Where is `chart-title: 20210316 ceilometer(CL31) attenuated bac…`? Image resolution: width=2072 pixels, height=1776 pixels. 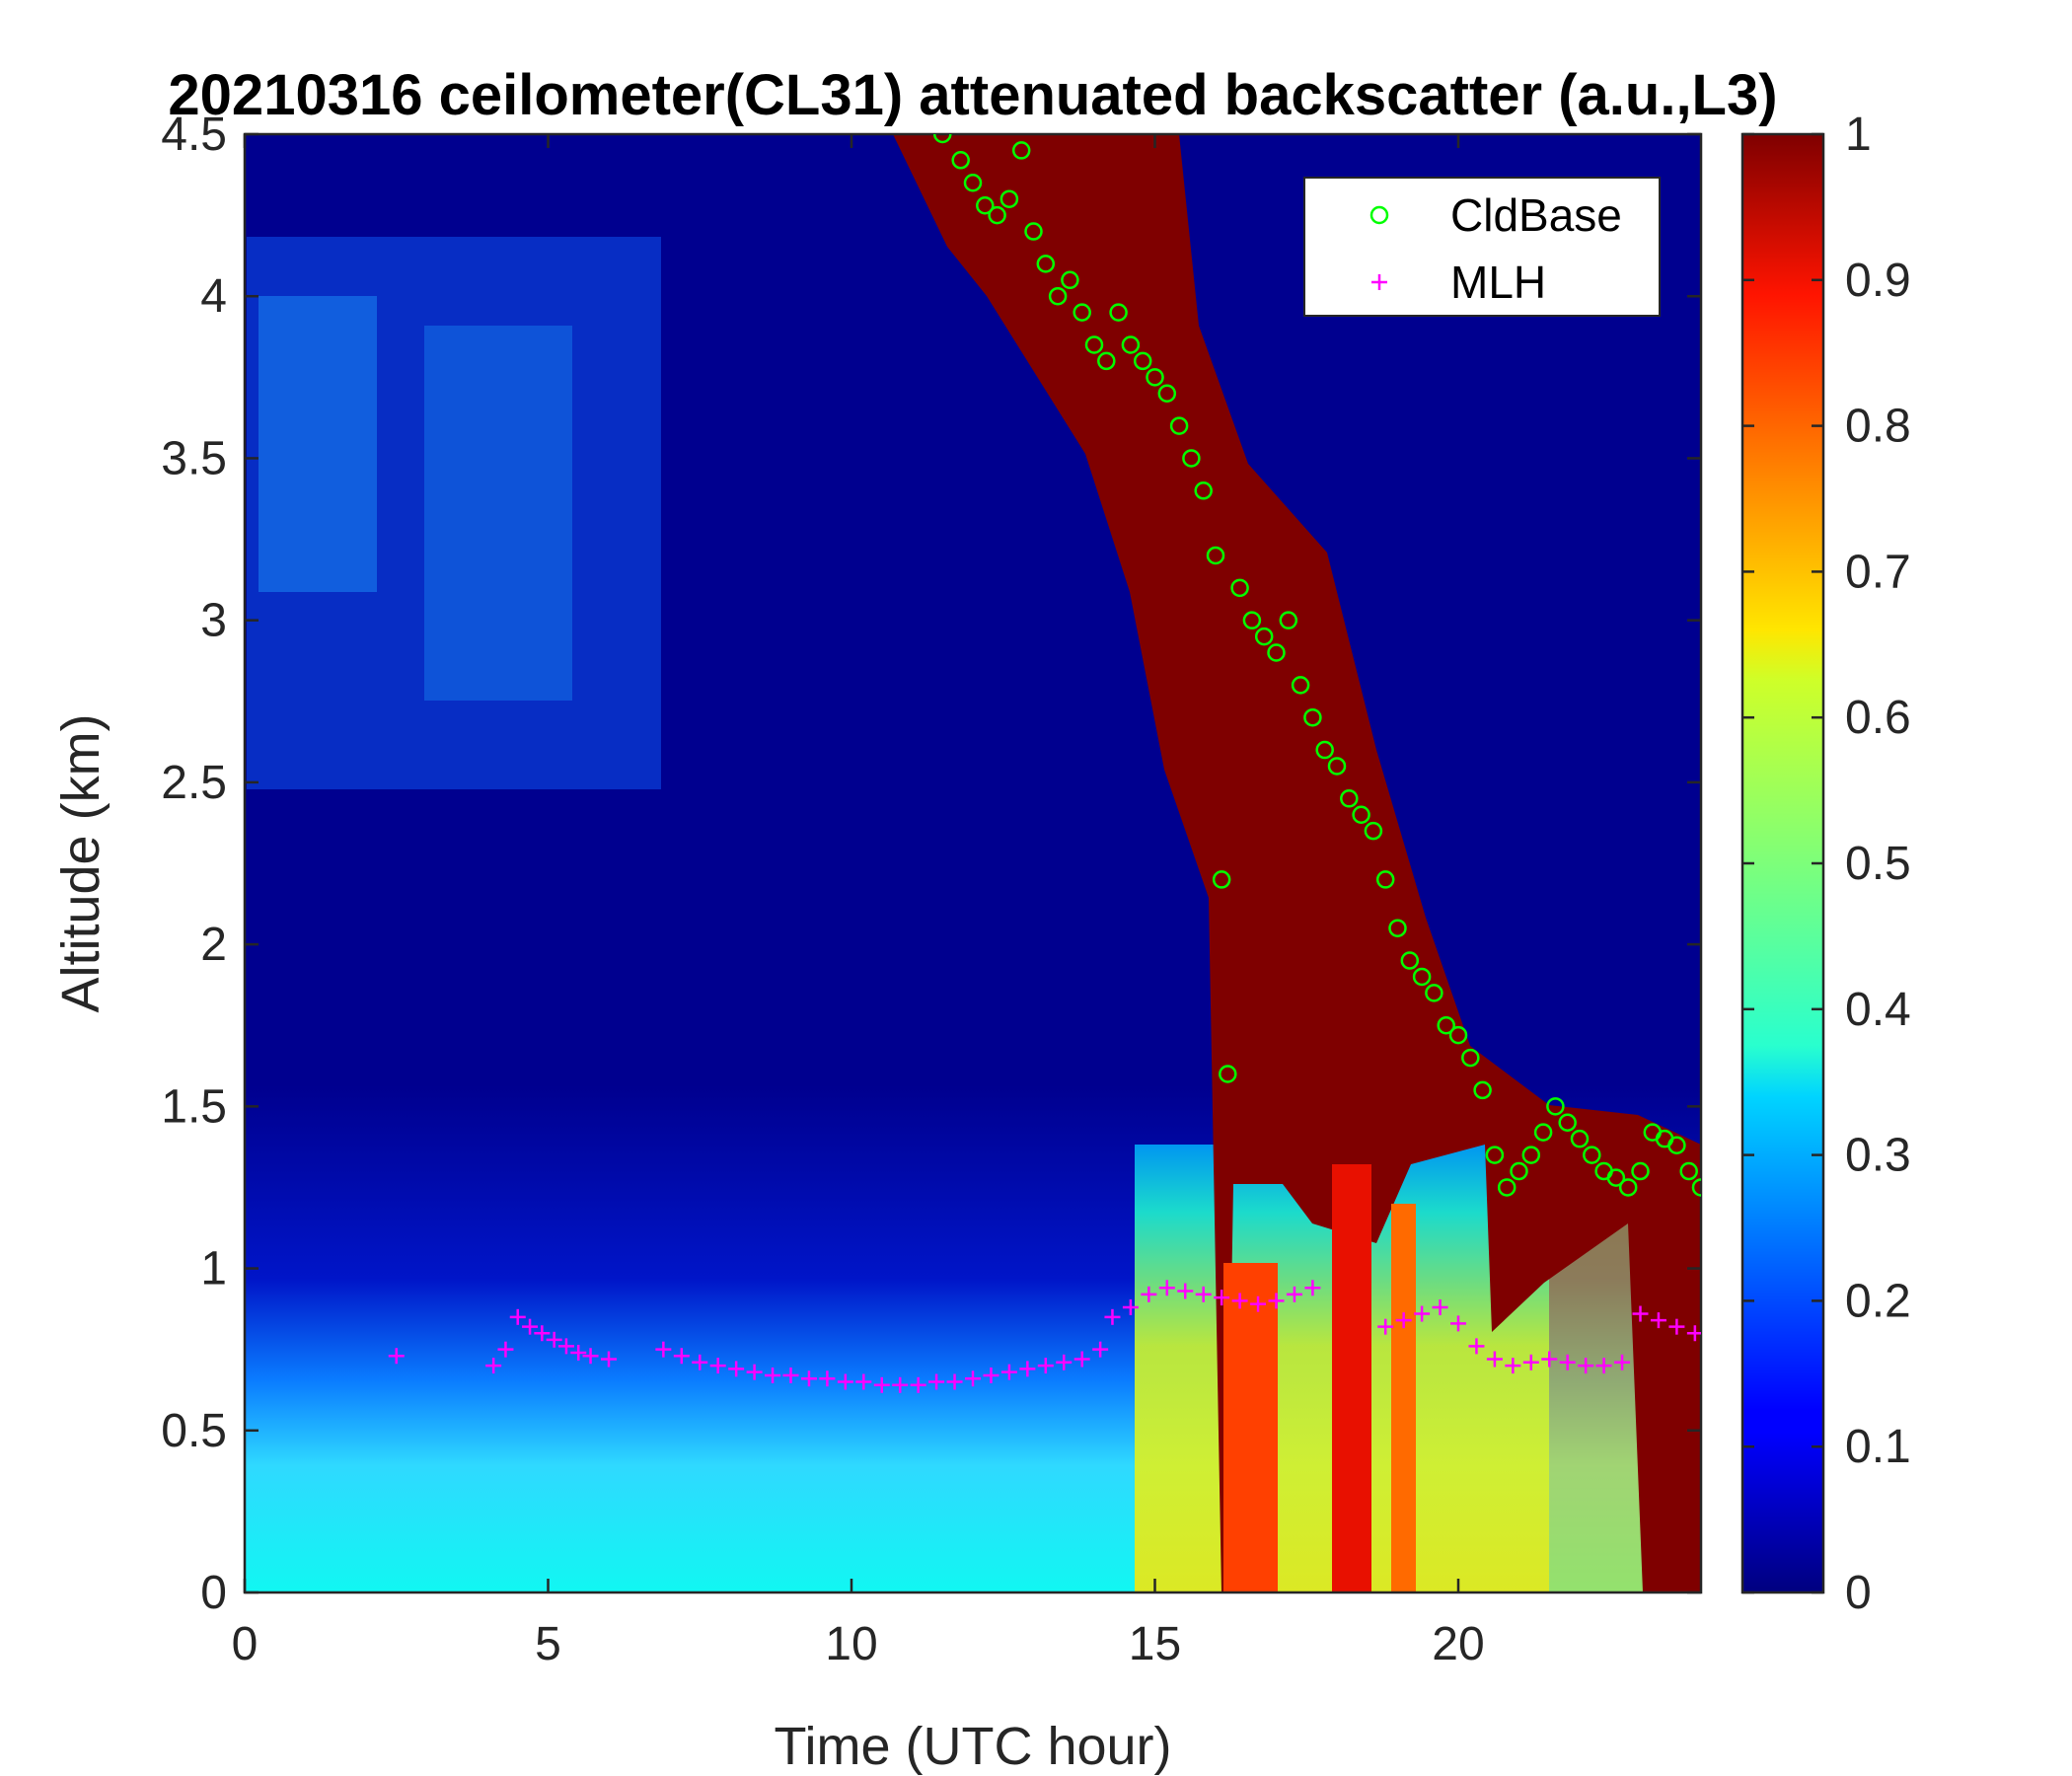 chart-title: 20210316 ceilometer(CL31) attenuated bac… is located at coordinates (973, 95).